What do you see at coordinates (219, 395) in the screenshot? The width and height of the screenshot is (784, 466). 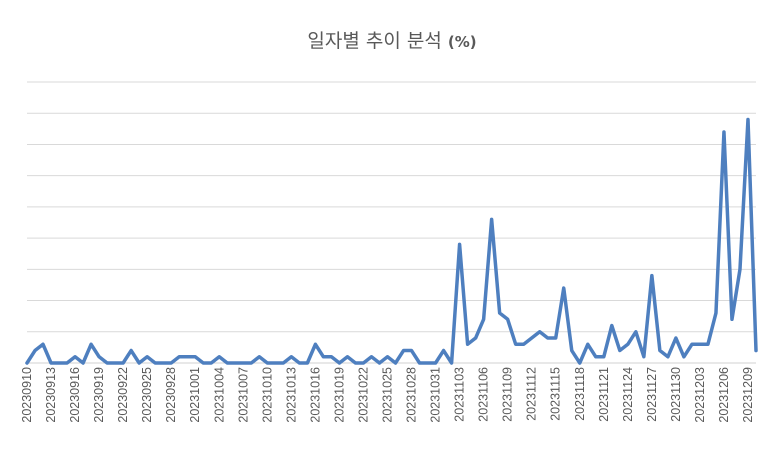 I see `x-tick-label: 20231004` at bounding box center [219, 395].